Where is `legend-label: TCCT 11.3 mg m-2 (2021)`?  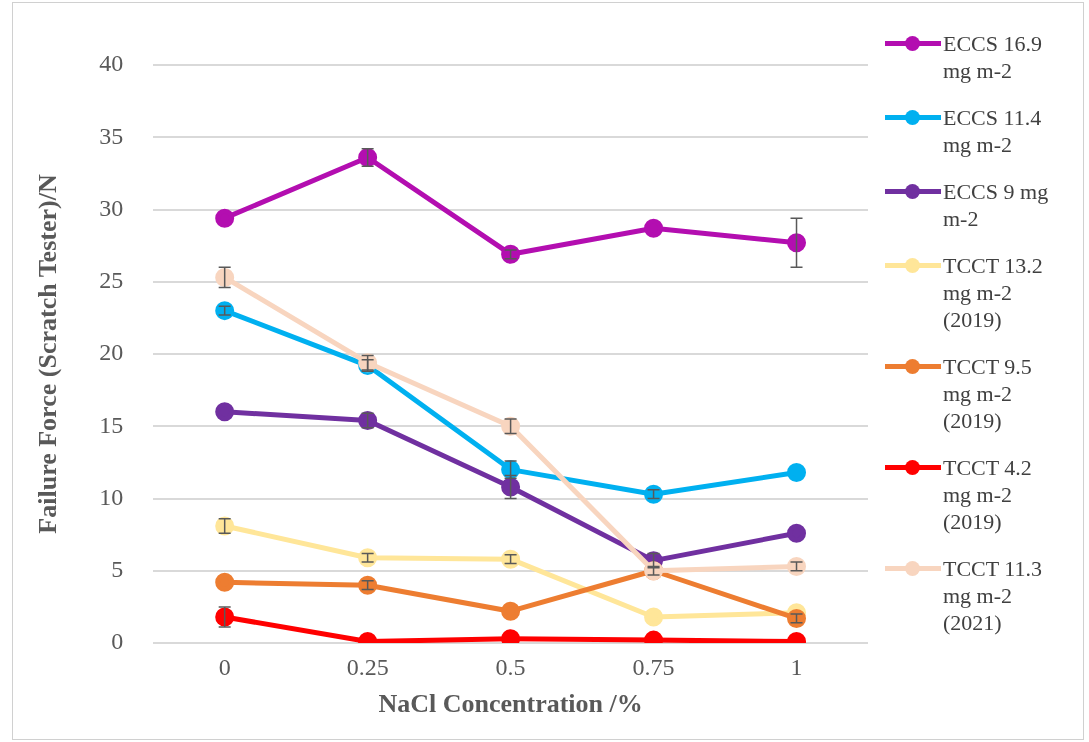 legend-label: TCCT 11.3 mg m-2 (2021) is located at coordinates (993, 595).